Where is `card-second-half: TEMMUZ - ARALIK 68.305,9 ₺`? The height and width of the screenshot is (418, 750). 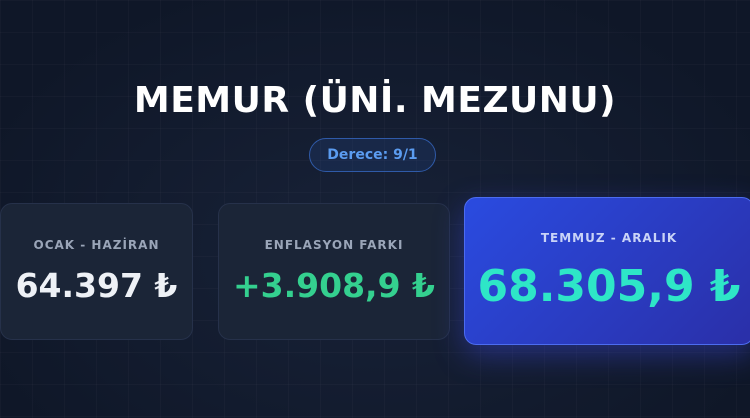 card-second-half: TEMMUZ - ARALIK 68.305,9 ₺ is located at coordinates (607, 271).